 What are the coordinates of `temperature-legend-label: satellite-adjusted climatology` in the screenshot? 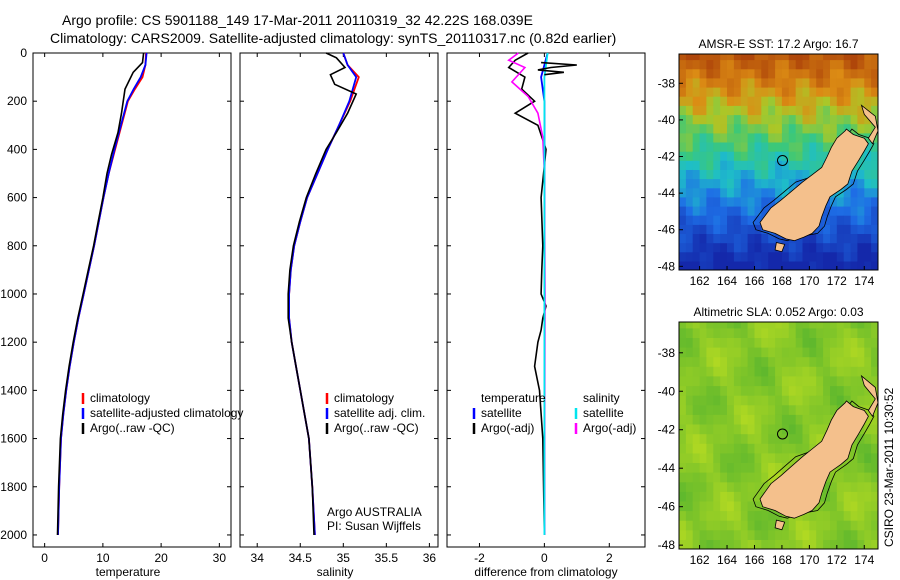 It's located at (166, 413).